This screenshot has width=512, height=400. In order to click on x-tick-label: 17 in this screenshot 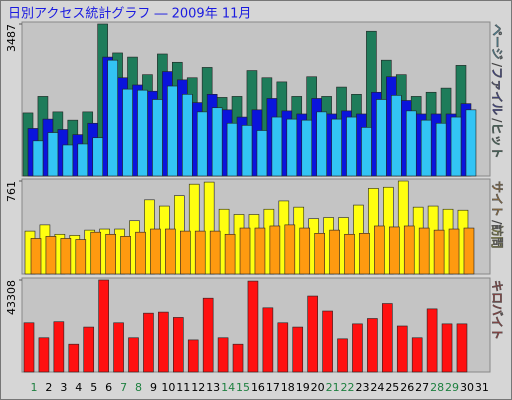, I will do `click(273, 387)`.